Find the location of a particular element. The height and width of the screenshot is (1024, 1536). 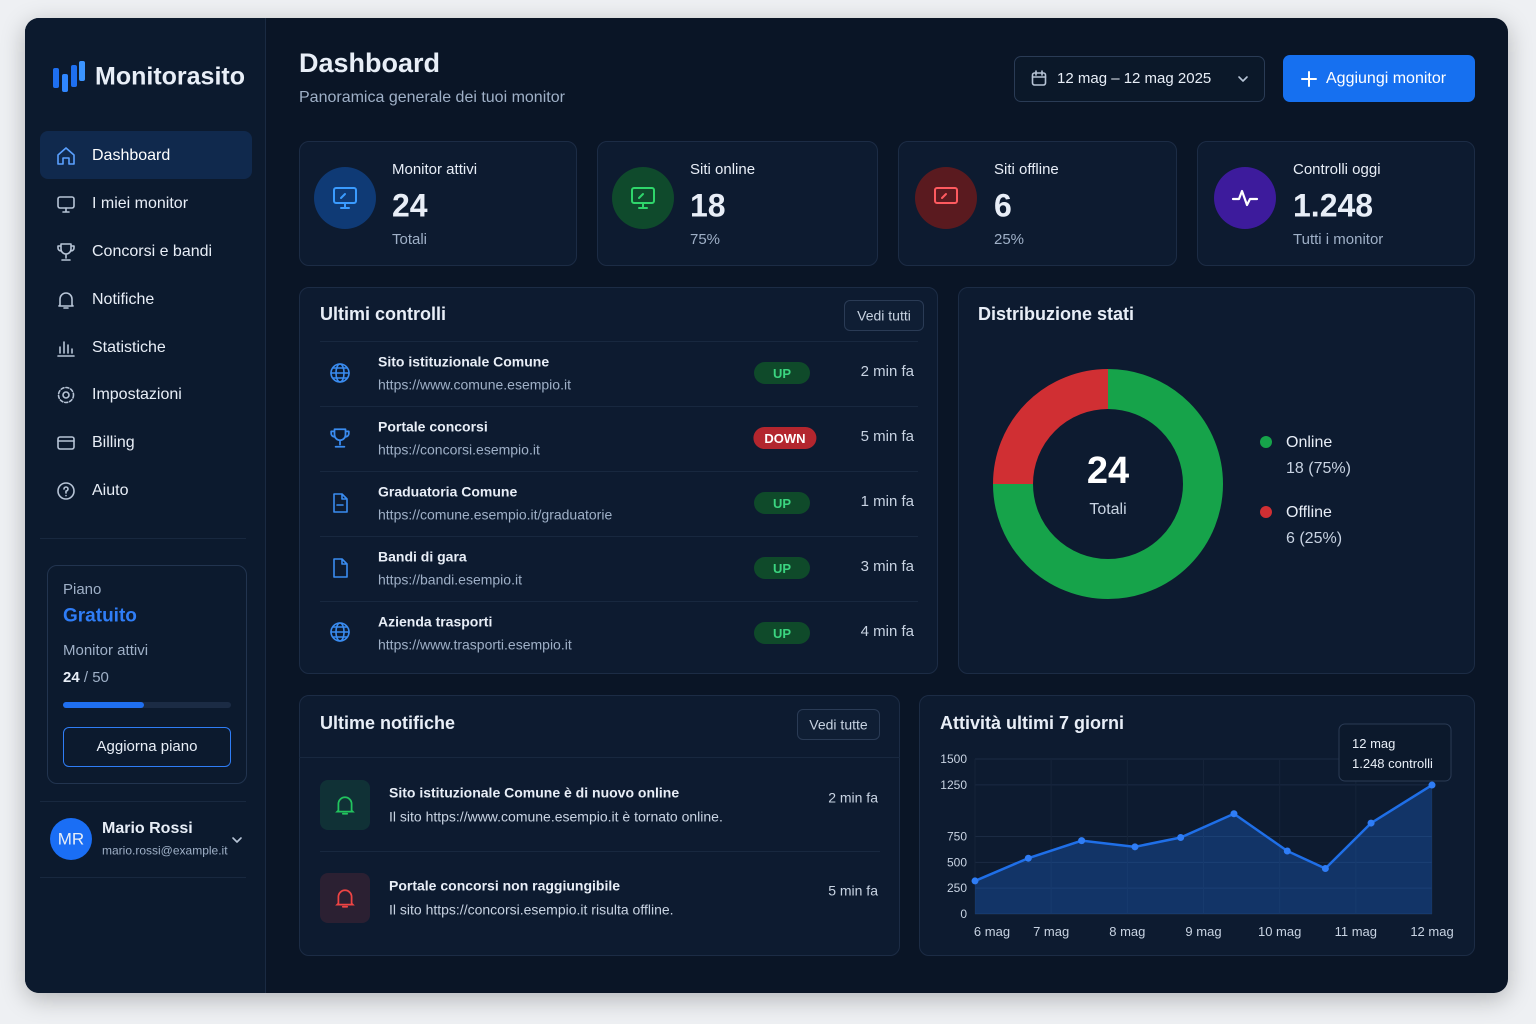

date-range: 12 mag – 12 mag 2025 is located at coordinates (1134, 78).